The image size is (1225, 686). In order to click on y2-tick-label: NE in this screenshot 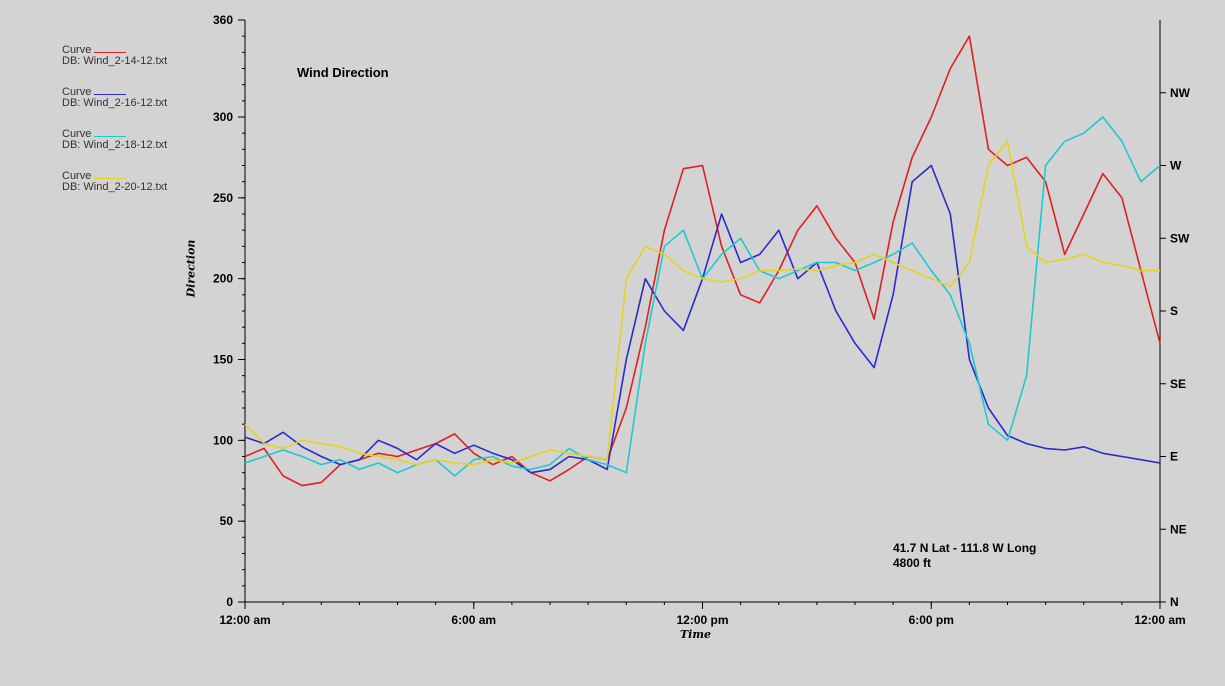, I will do `click(1178, 529)`.